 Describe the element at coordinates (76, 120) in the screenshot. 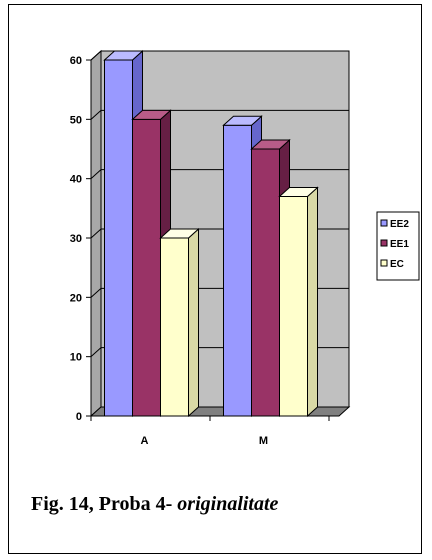

I see `y-tick-label: 50` at that location.